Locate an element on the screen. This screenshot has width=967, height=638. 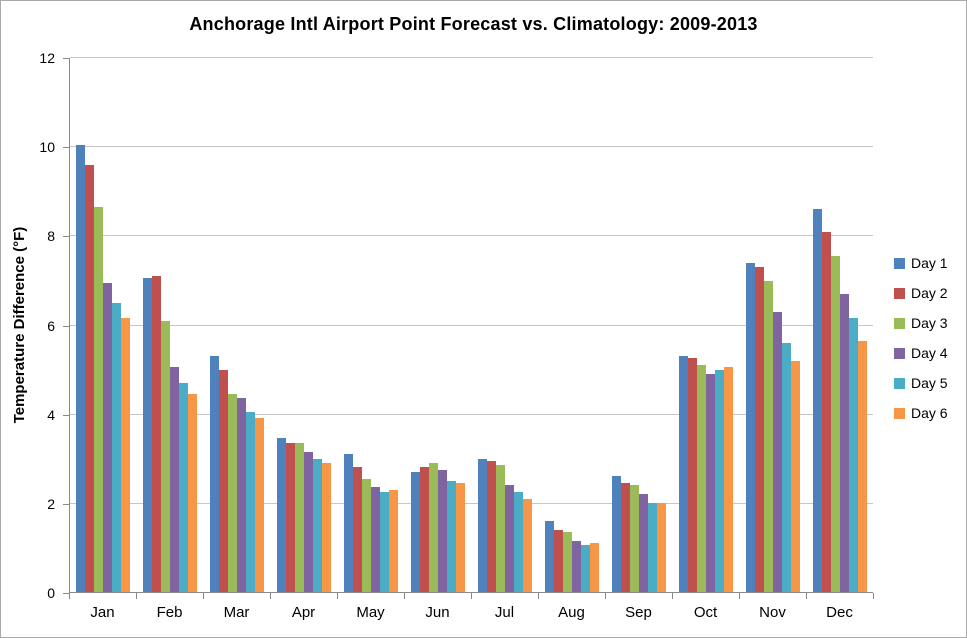
bar-day-6-dec is located at coordinates (862, 466).